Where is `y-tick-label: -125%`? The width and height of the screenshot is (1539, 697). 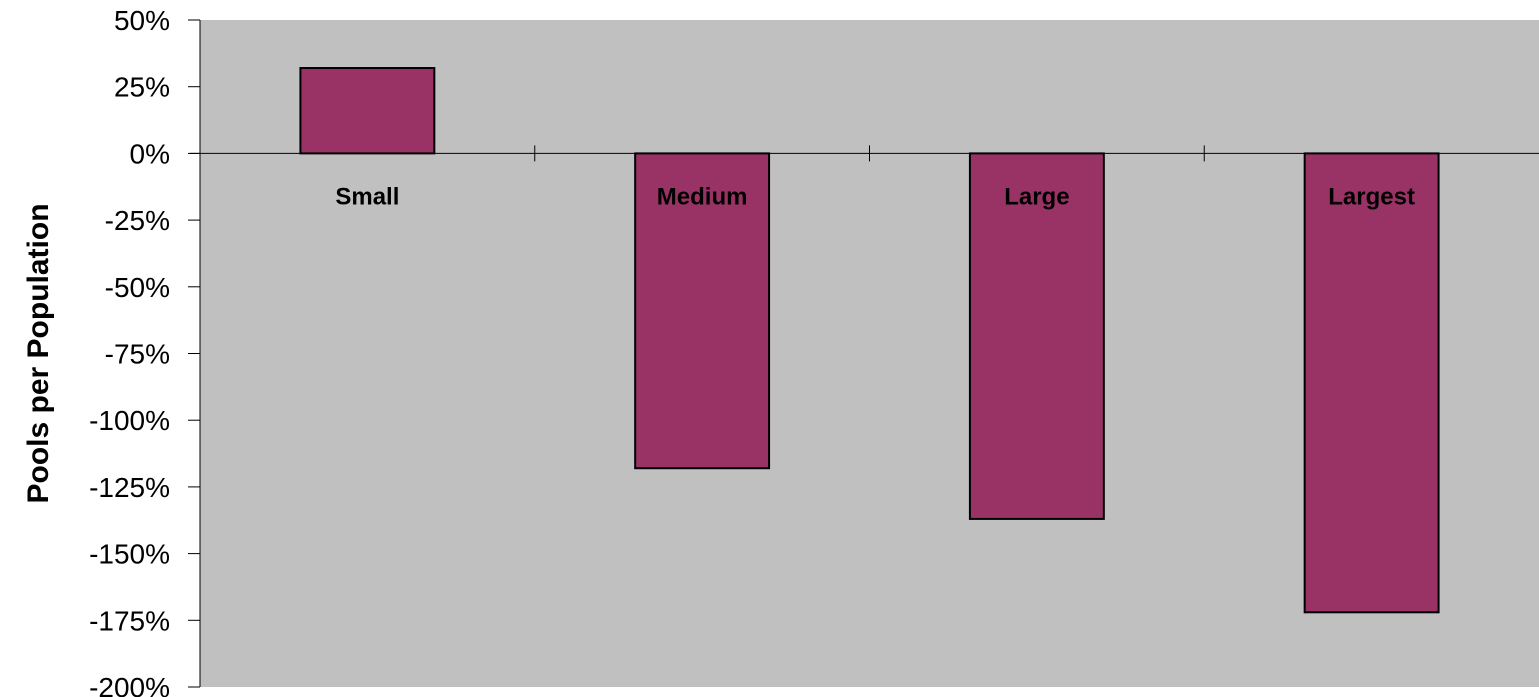 y-tick-label: -125% is located at coordinates (129, 487).